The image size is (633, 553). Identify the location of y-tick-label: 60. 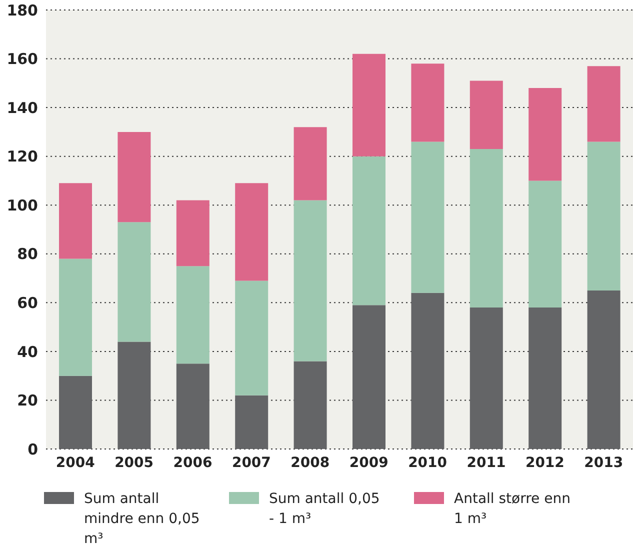
(27, 303).